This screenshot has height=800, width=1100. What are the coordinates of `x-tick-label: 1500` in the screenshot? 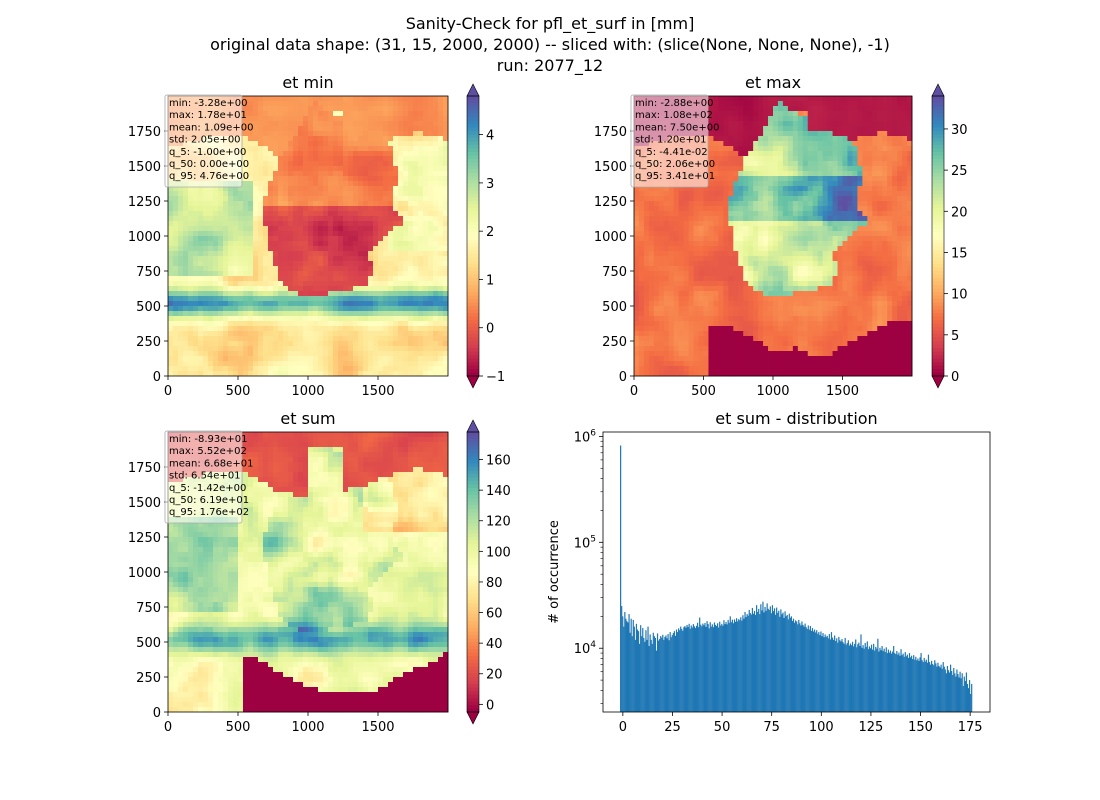 It's located at (377, 391).